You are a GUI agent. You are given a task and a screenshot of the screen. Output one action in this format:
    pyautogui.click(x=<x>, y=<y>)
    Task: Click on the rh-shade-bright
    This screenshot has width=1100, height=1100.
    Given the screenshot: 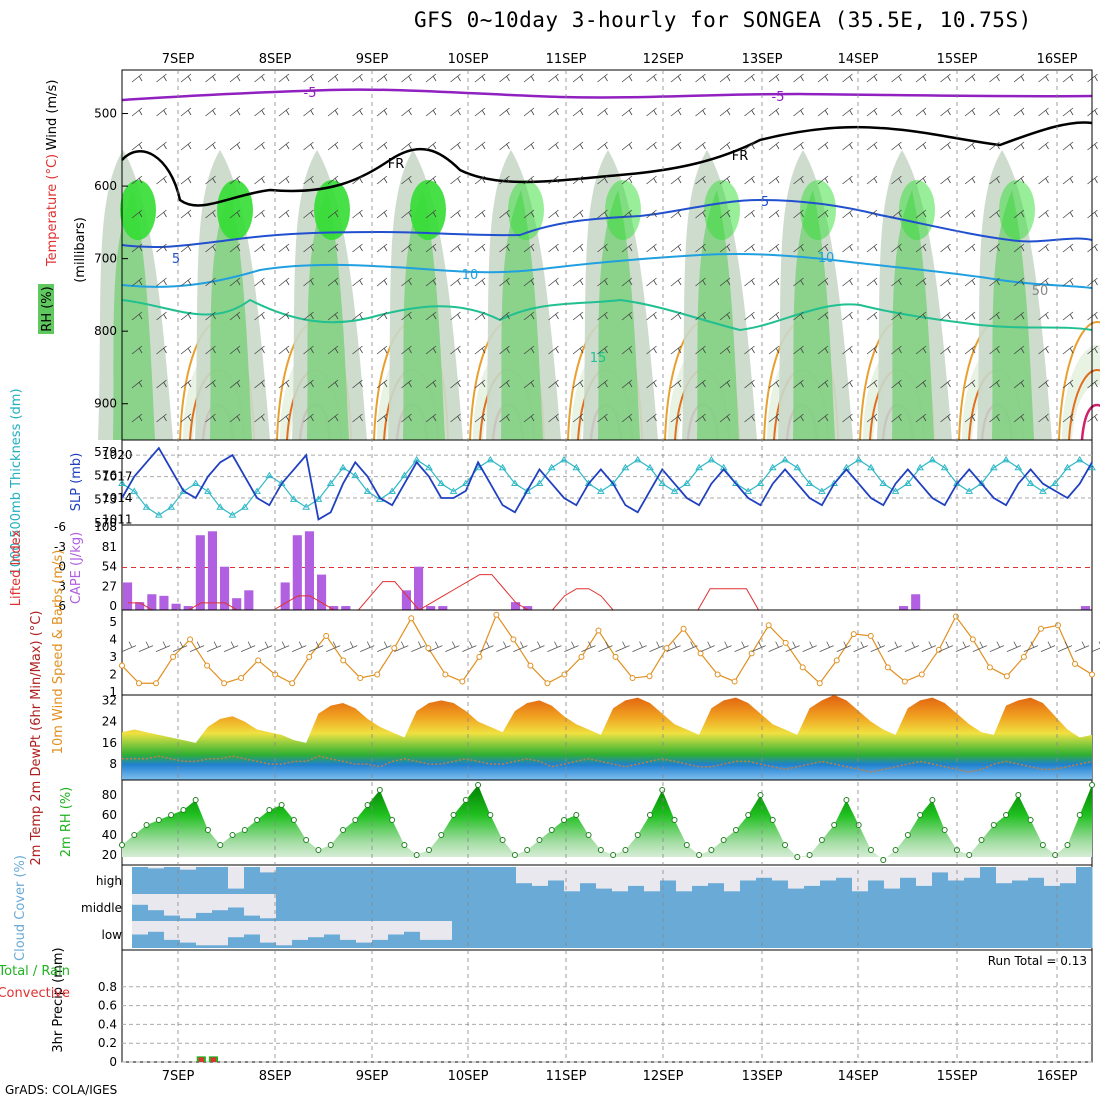 What is the action you would take?
    pyautogui.click(x=428, y=210)
    